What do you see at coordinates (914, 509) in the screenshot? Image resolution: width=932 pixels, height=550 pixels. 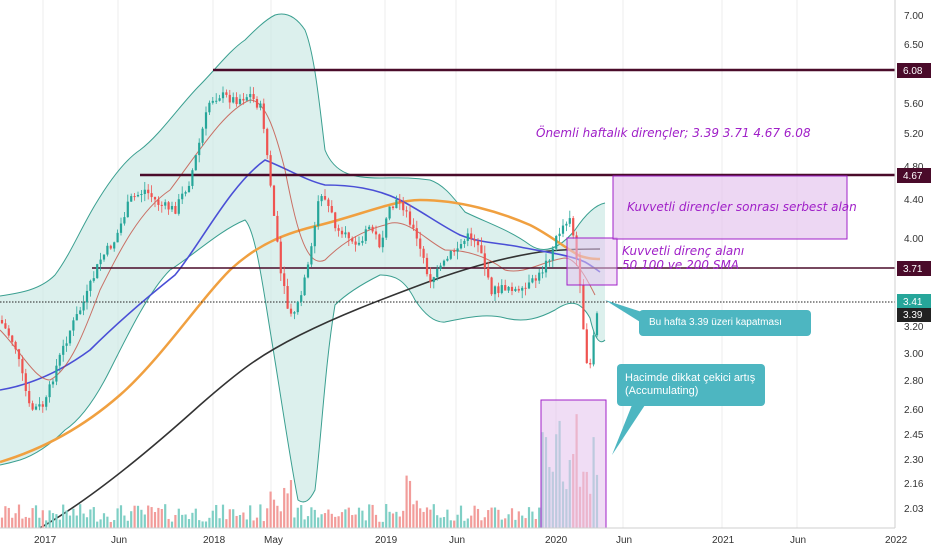 I see `y-tick: 2.03` at bounding box center [914, 509].